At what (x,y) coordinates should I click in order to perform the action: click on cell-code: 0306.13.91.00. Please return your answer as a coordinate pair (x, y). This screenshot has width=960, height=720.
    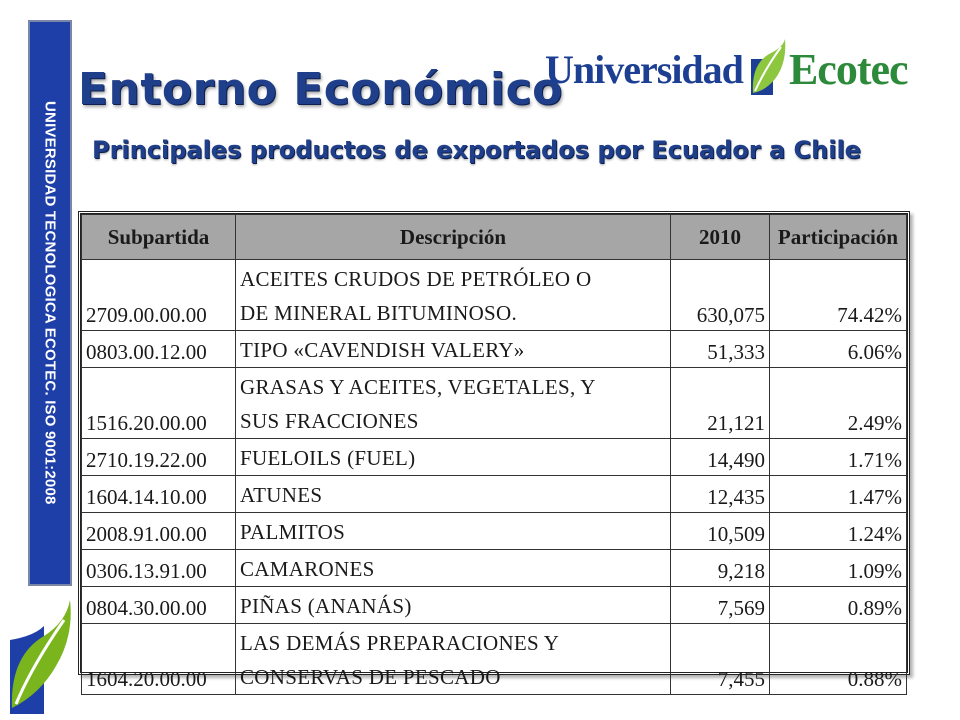
    Looking at the image, I should click on (158, 568).